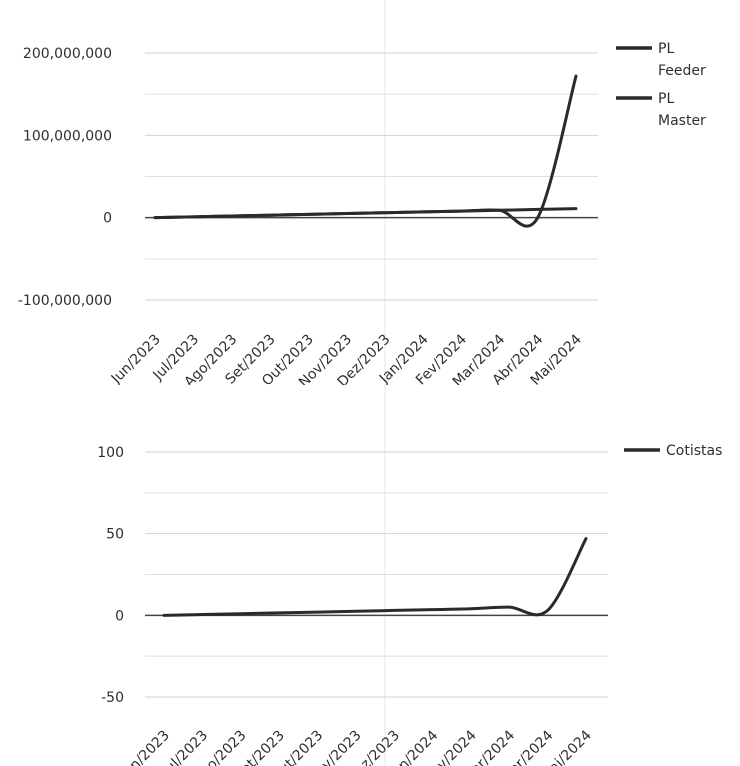 Image resolution: width=740 pixels, height=766 pixels. Describe the element at coordinates (115, 535) in the screenshot. I see `y-tick-label: 50` at that location.